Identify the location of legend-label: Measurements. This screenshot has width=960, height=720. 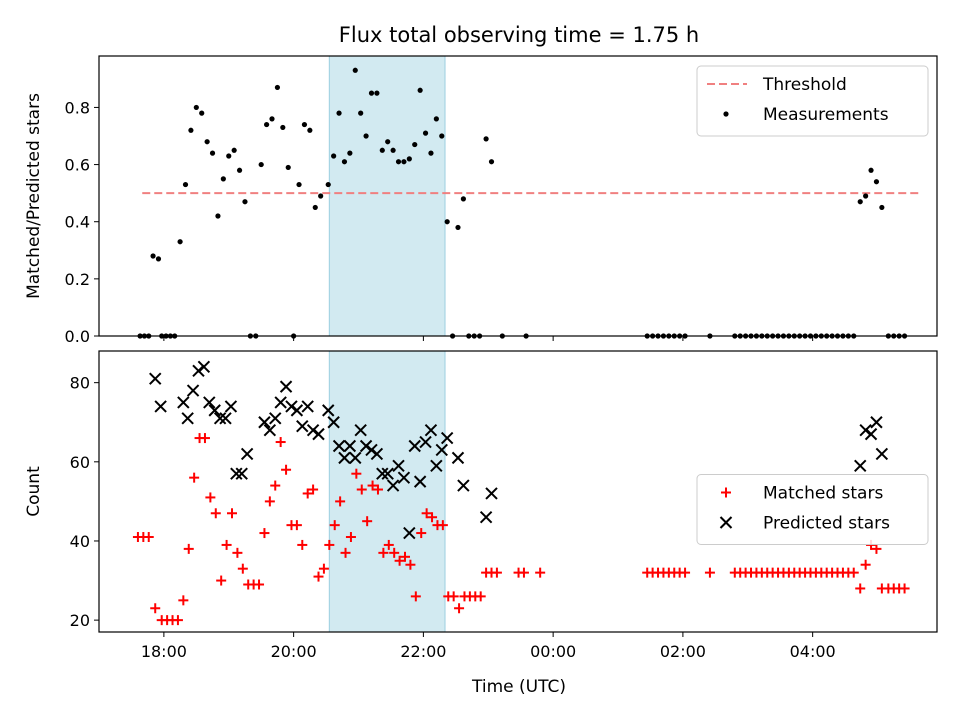
(826, 115).